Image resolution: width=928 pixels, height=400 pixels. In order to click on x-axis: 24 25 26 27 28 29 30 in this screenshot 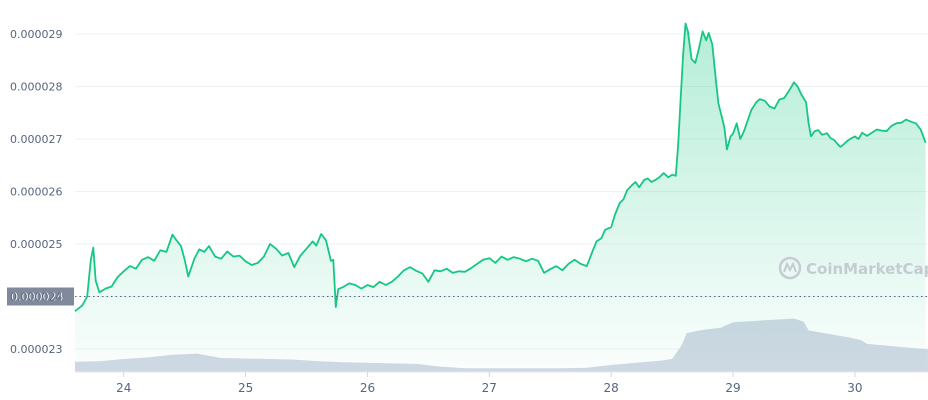, I will do `click(501, 383)`.